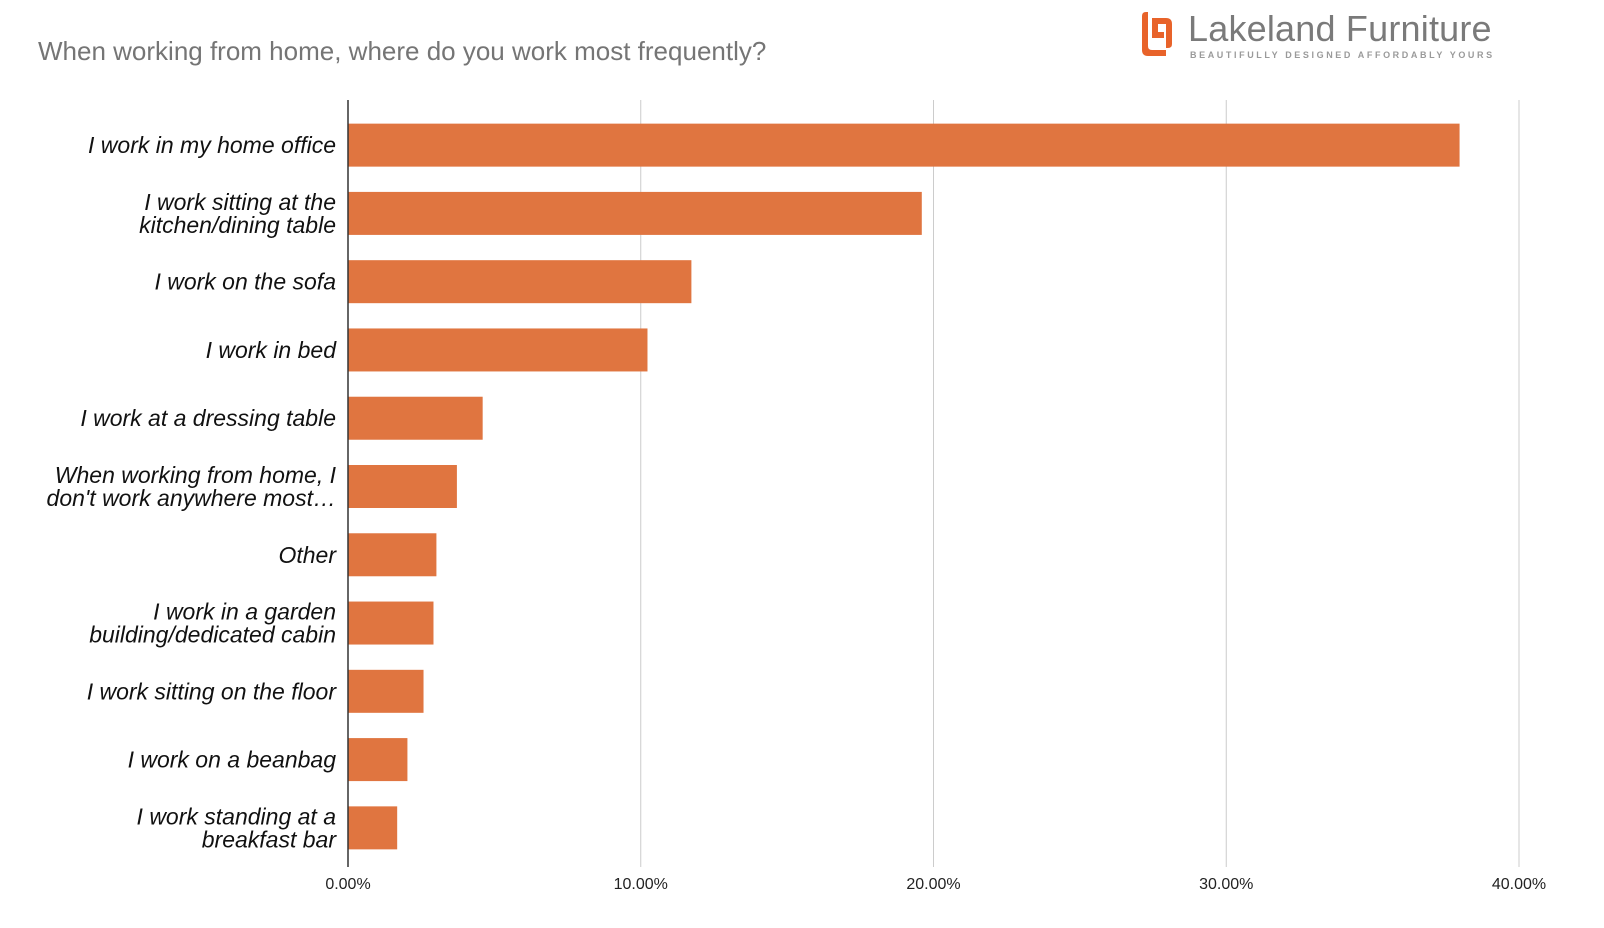 The width and height of the screenshot is (1604, 928). What do you see at coordinates (232, 760) in the screenshot?
I see `category-label: I work on a beanbag` at bounding box center [232, 760].